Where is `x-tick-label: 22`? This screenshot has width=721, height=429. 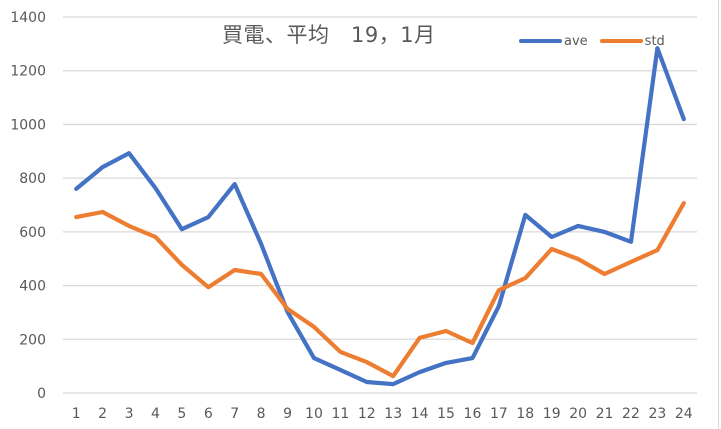
x-tick-label: 22 is located at coordinates (631, 414).